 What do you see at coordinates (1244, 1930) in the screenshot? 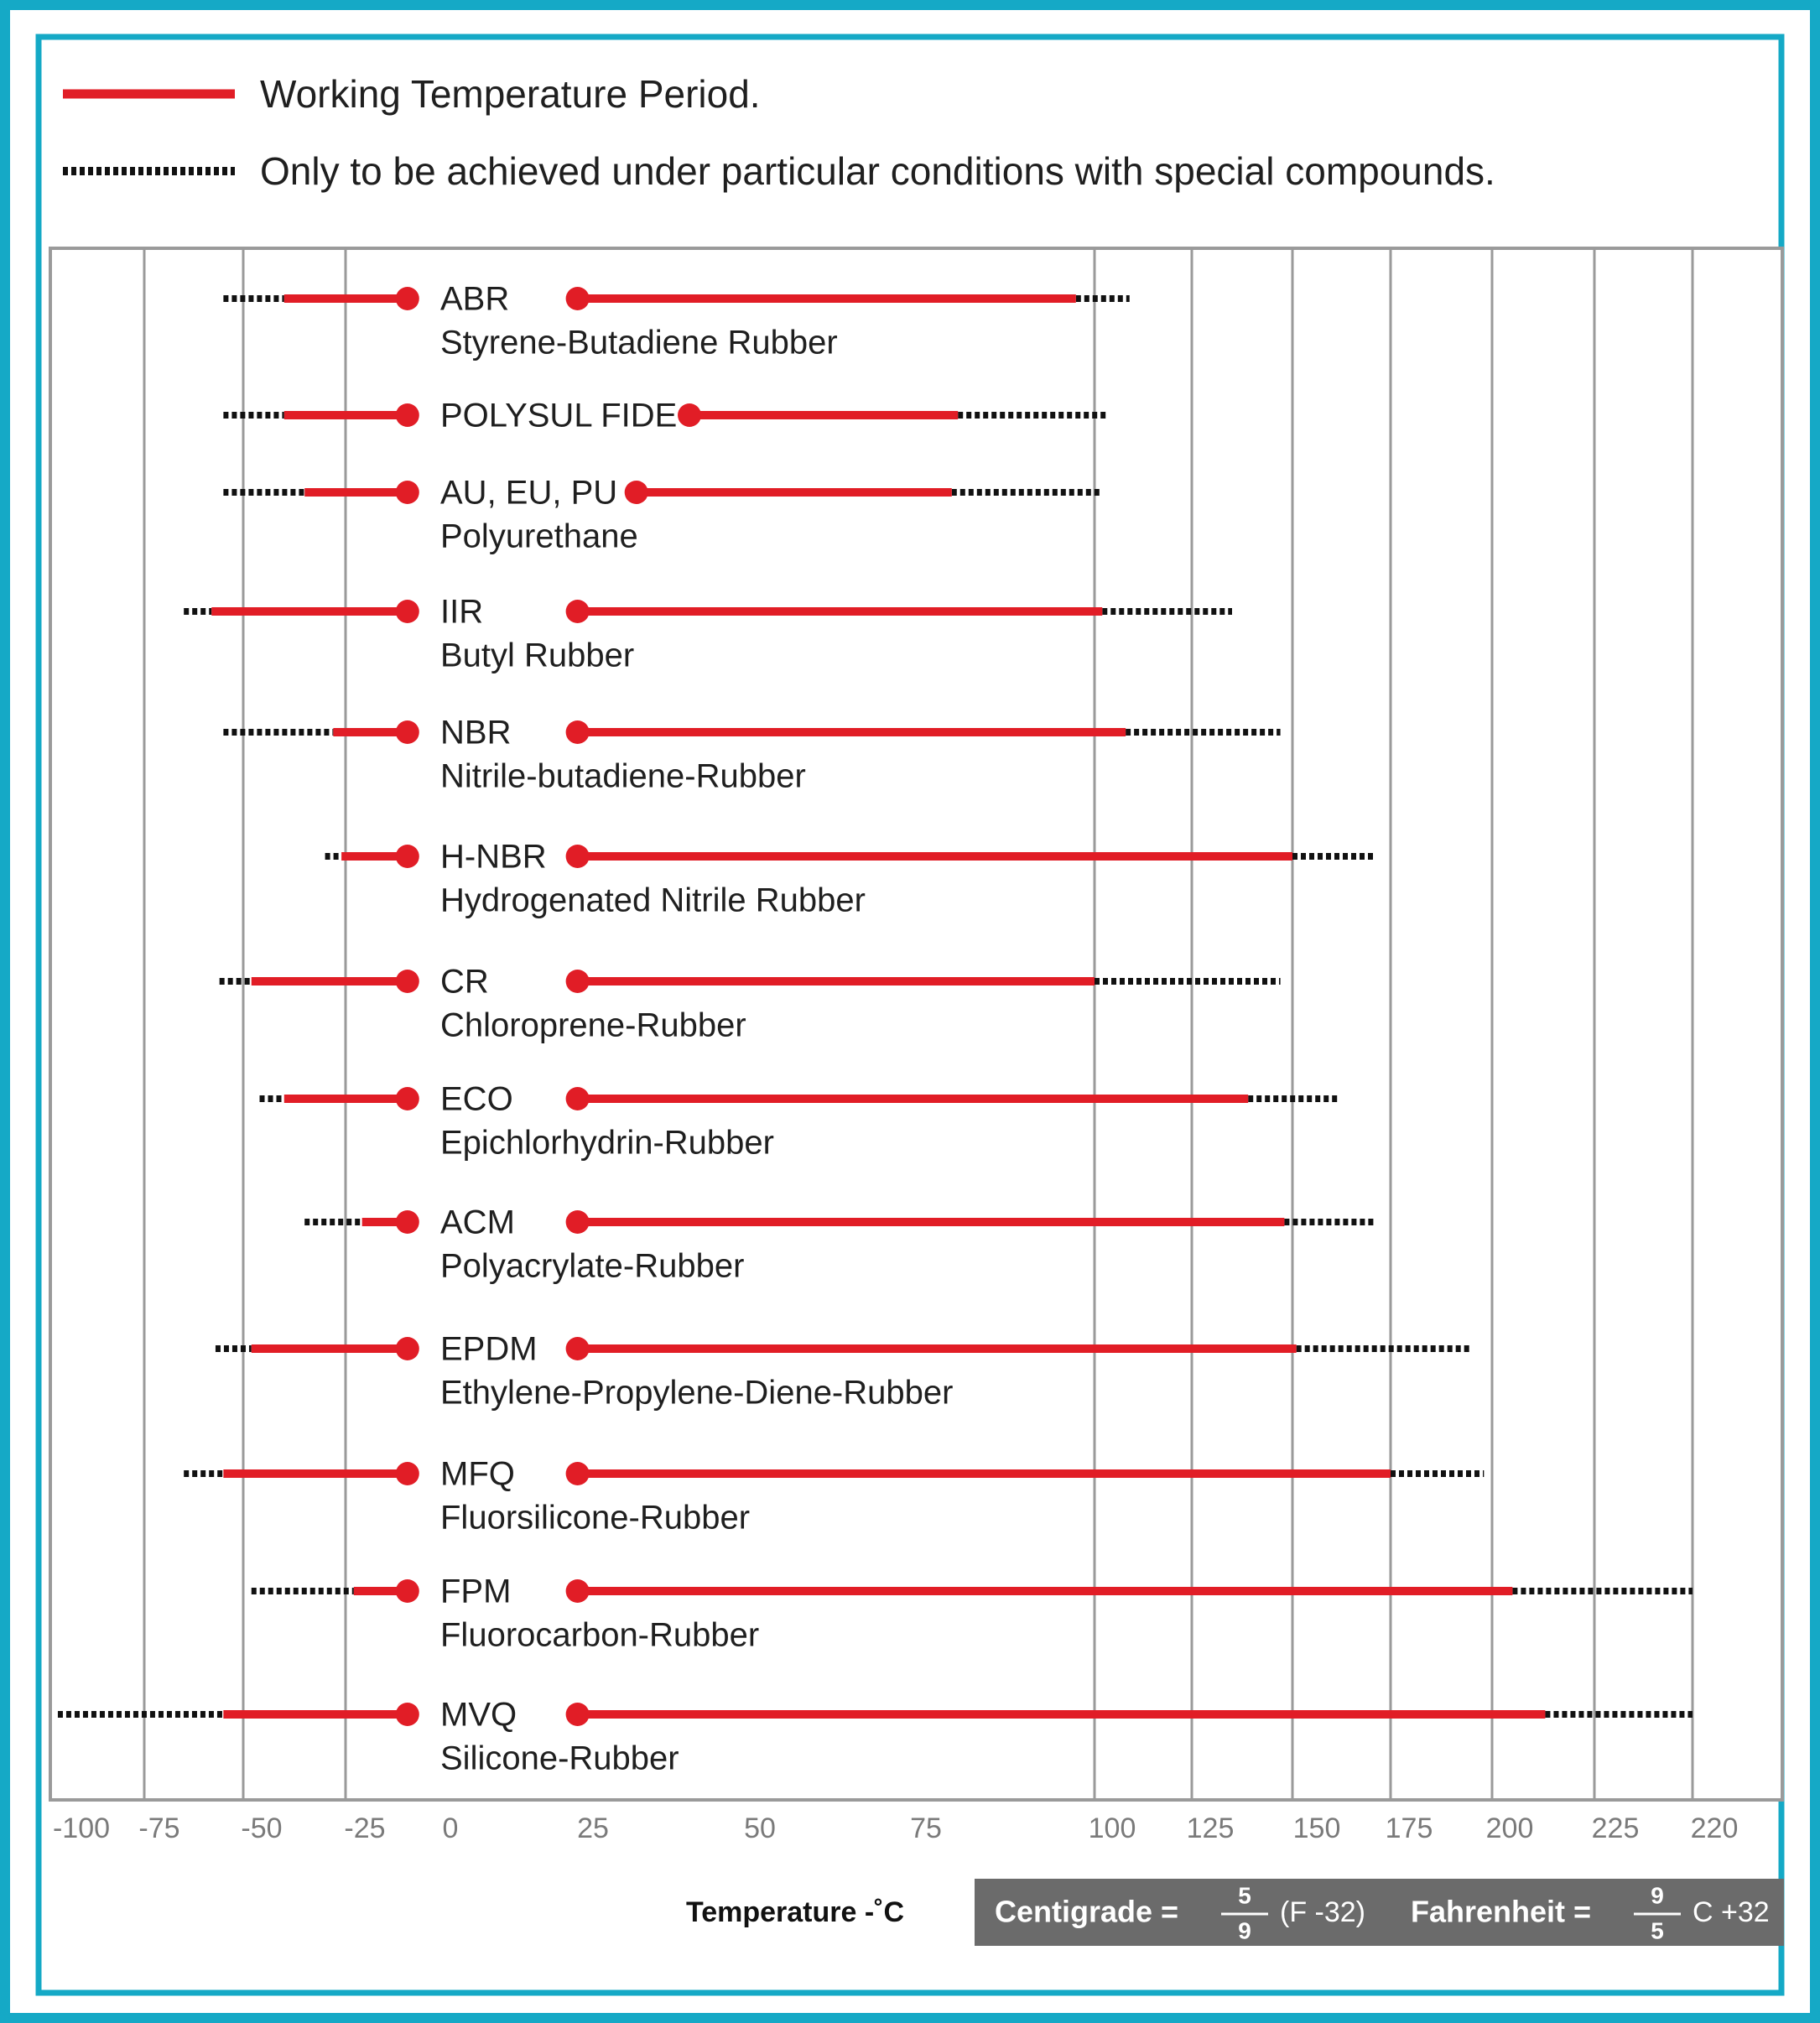
I see `centigrade-denominator: 9` at bounding box center [1244, 1930].